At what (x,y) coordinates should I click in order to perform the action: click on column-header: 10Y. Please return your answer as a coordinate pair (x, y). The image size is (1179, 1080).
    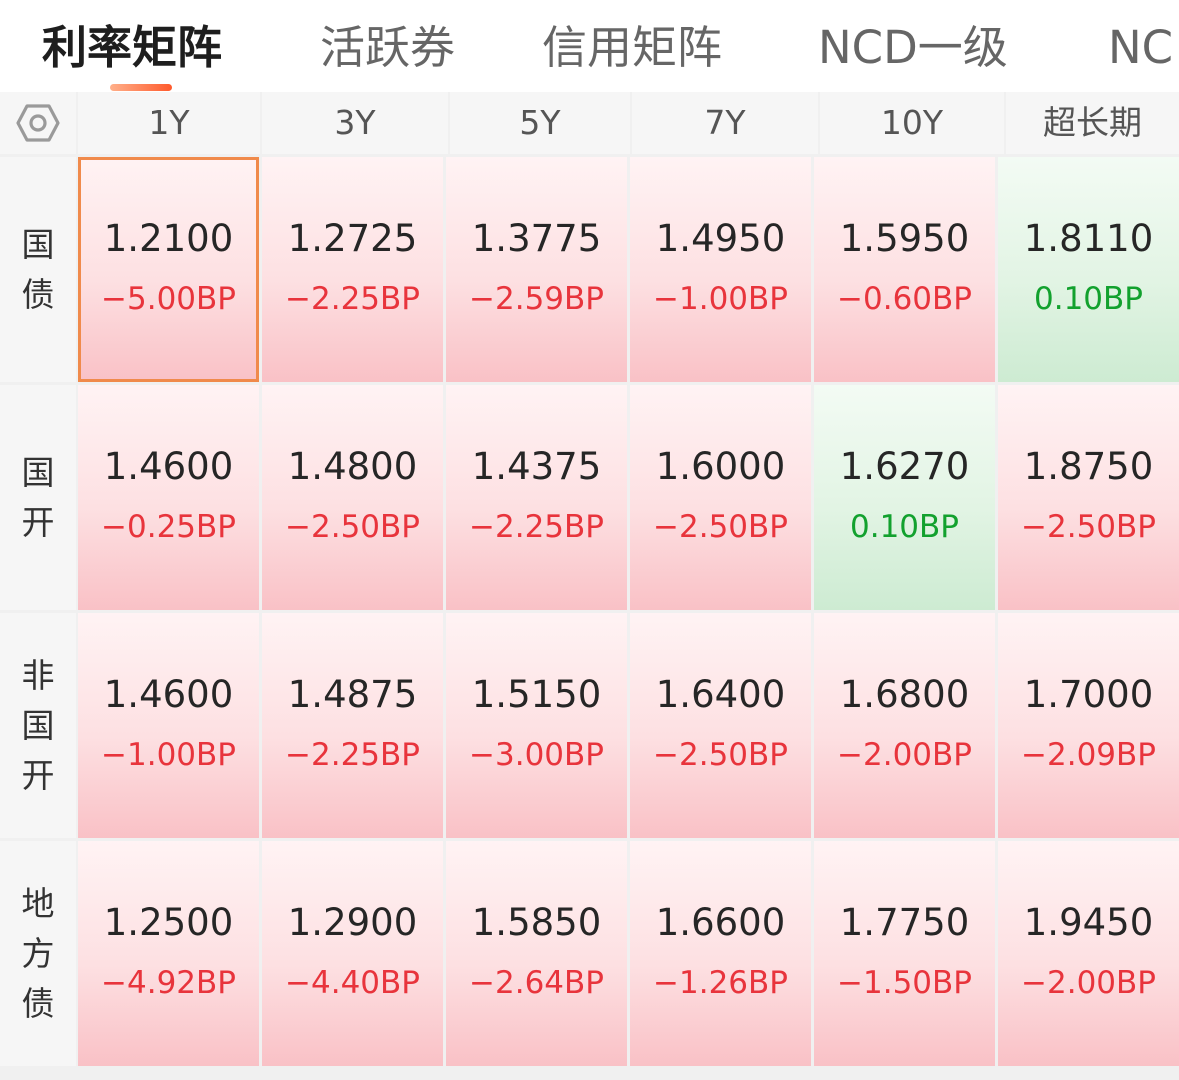
    Looking at the image, I should click on (912, 123).